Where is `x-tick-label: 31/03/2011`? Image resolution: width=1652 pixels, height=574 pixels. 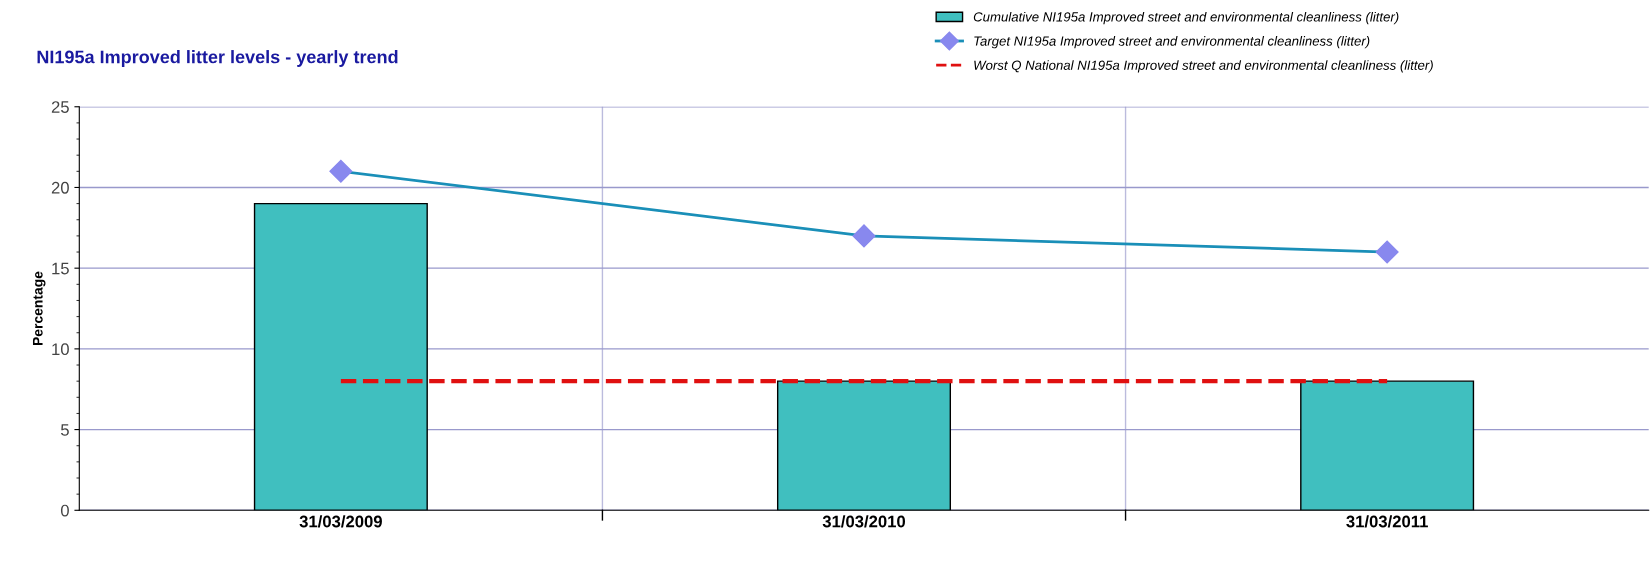 x-tick-label: 31/03/2011 is located at coordinates (1387, 521).